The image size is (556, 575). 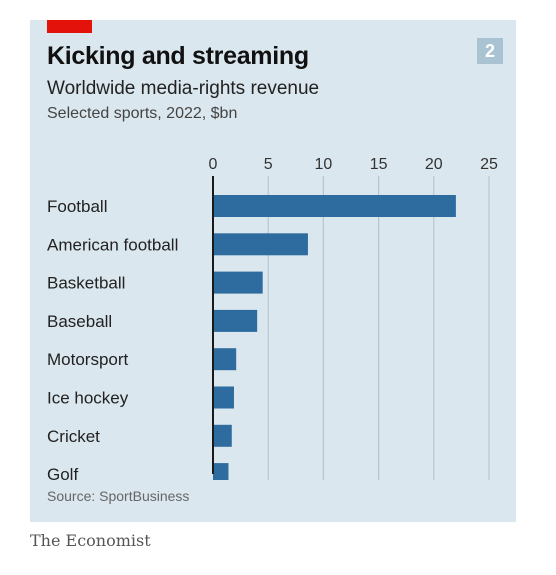 I want to click on x-tick-label: 20, so click(x=434, y=164).